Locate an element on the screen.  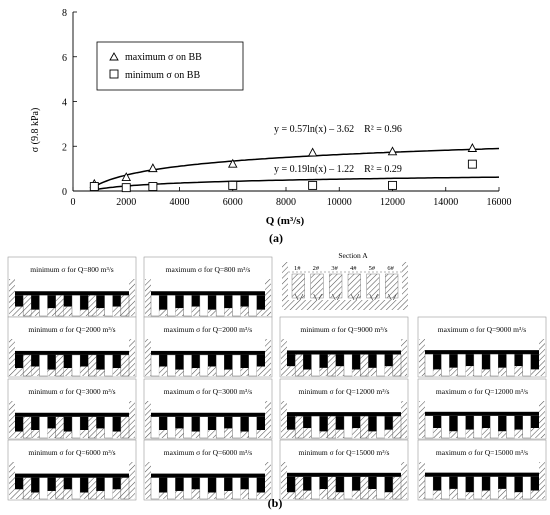
trend-line-min is located at coordinates (296, 183).